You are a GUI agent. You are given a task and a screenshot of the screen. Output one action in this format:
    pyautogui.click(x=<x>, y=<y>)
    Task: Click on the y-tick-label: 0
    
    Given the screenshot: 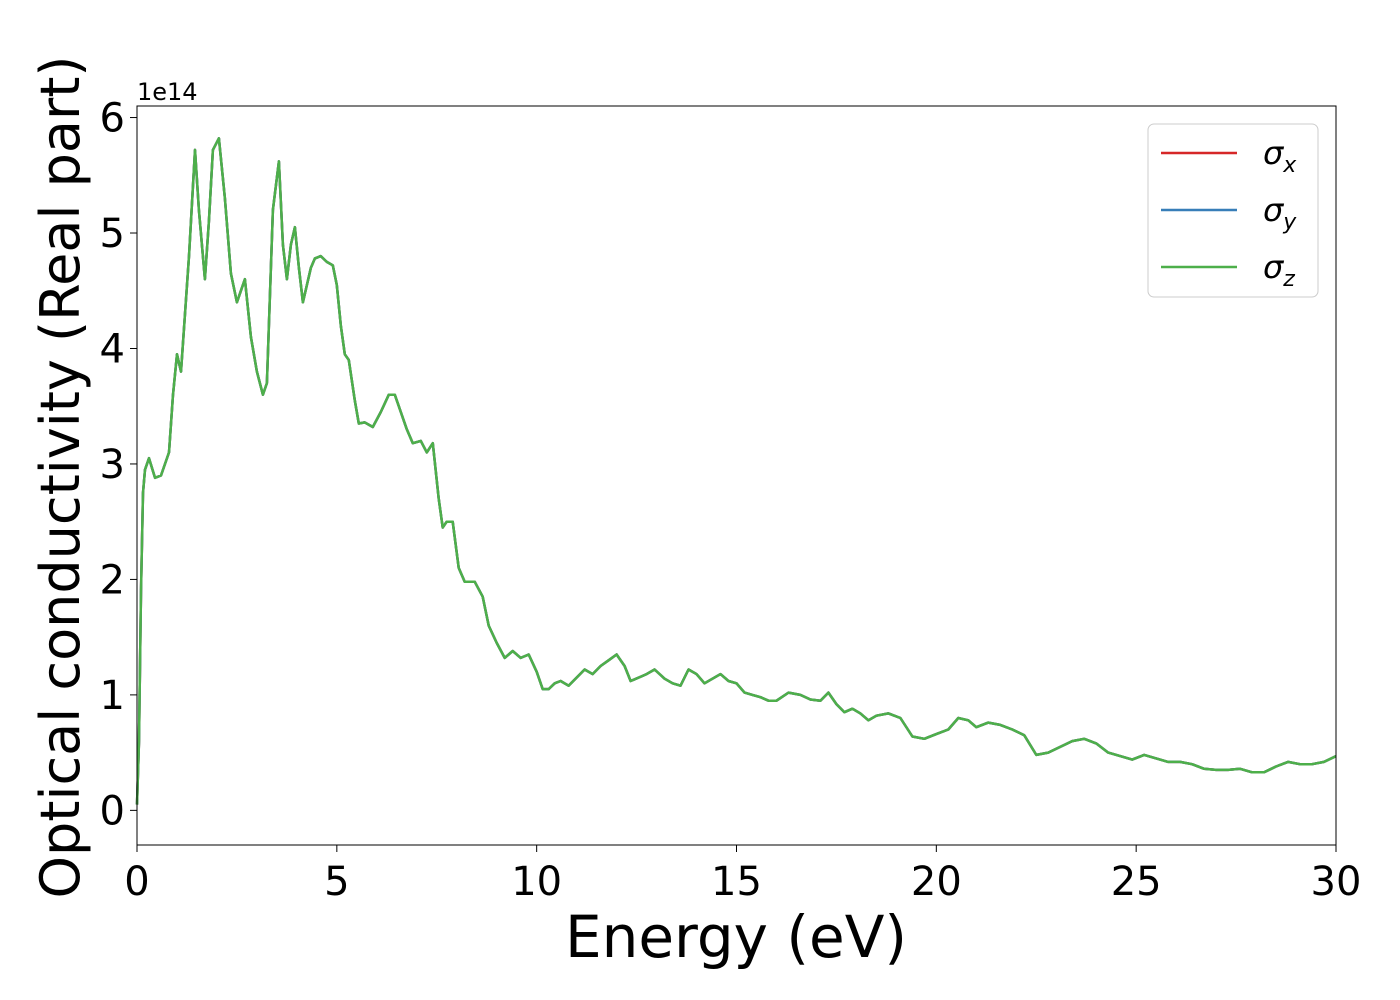 What is the action you would take?
    pyautogui.click(x=112, y=811)
    